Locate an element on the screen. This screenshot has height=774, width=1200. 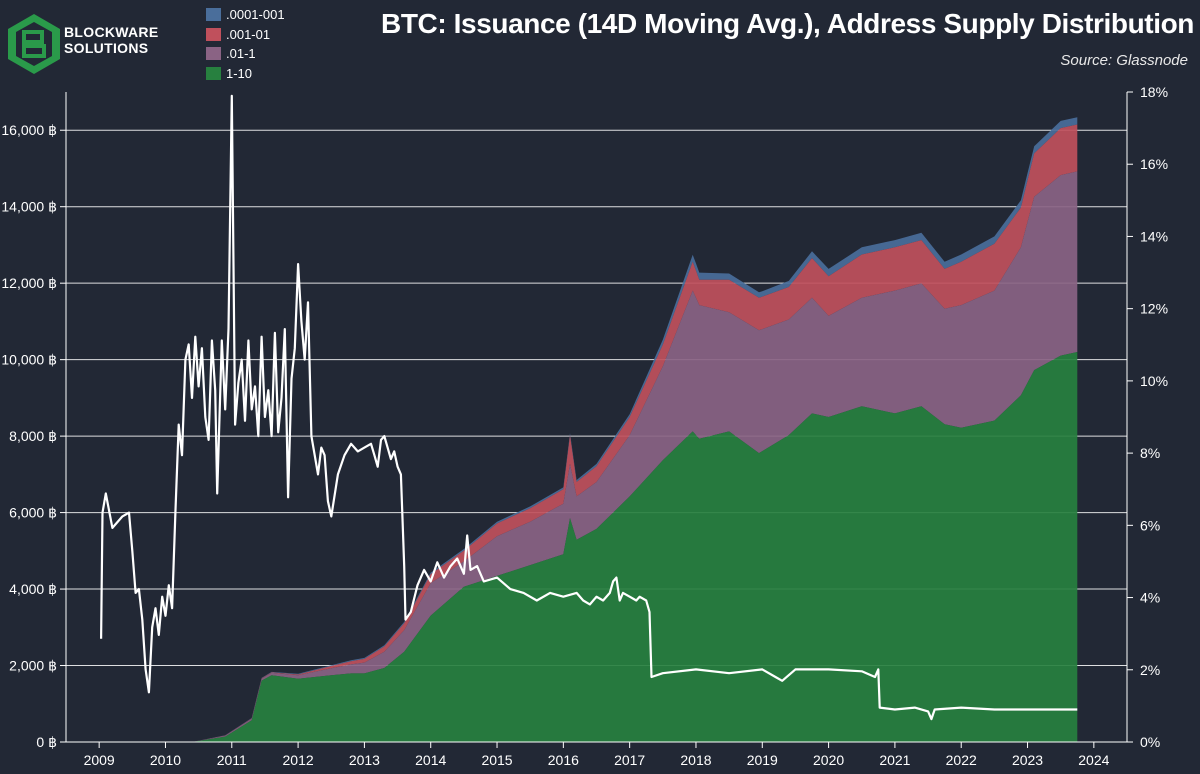
right-tick-label: 18% is located at coordinates (1154, 92).